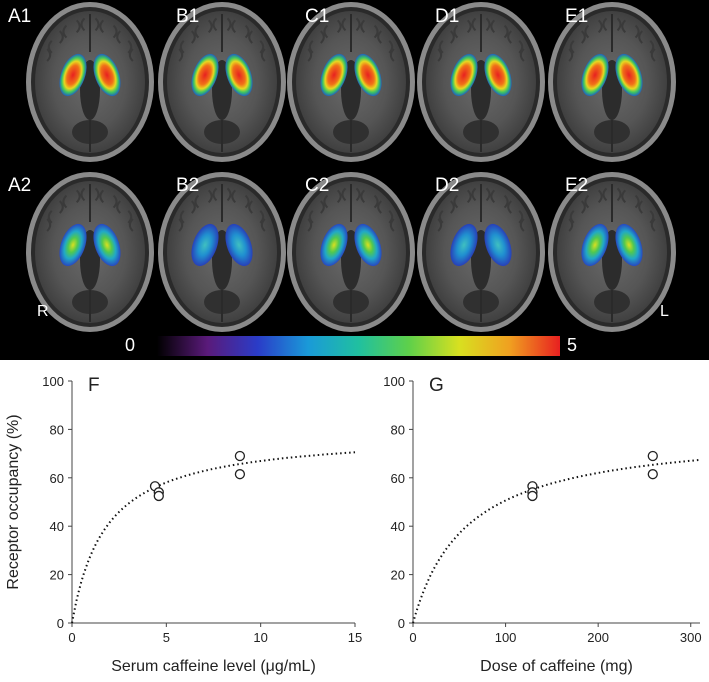 The height and width of the screenshot is (682, 709). I want to click on orientation-right-label: R, so click(43, 311).